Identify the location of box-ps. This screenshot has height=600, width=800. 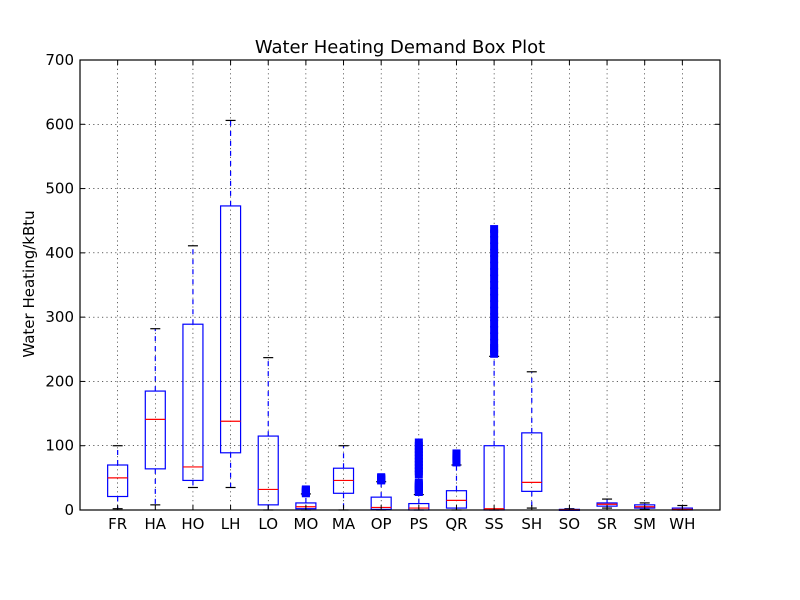
(419, 474).